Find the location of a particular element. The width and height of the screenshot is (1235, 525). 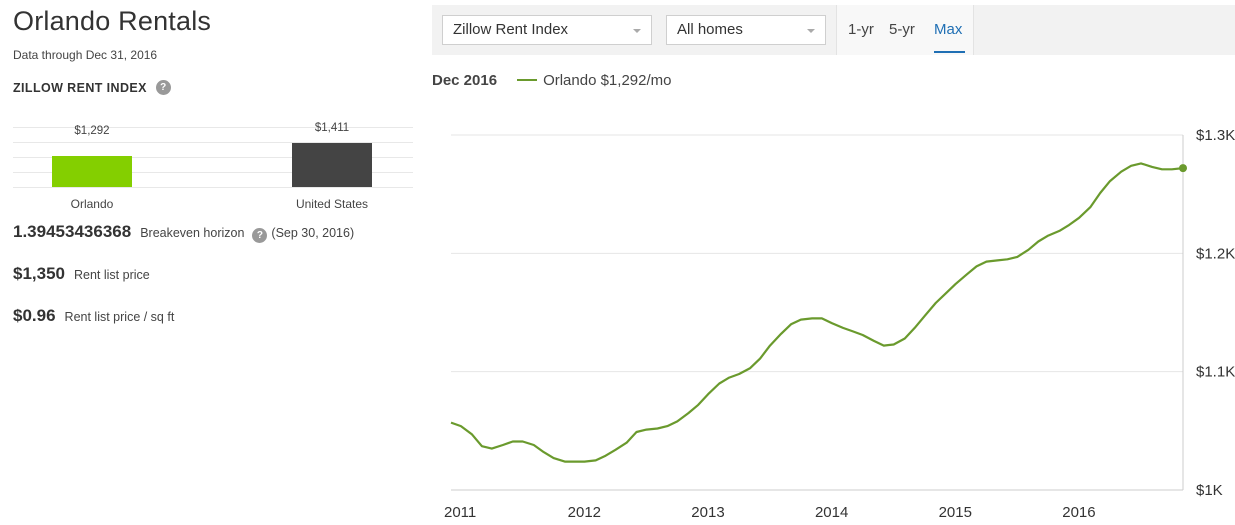

chart-legend: Dec 2016 Orlando $1,292/mo is located at coordinates (551, 80).